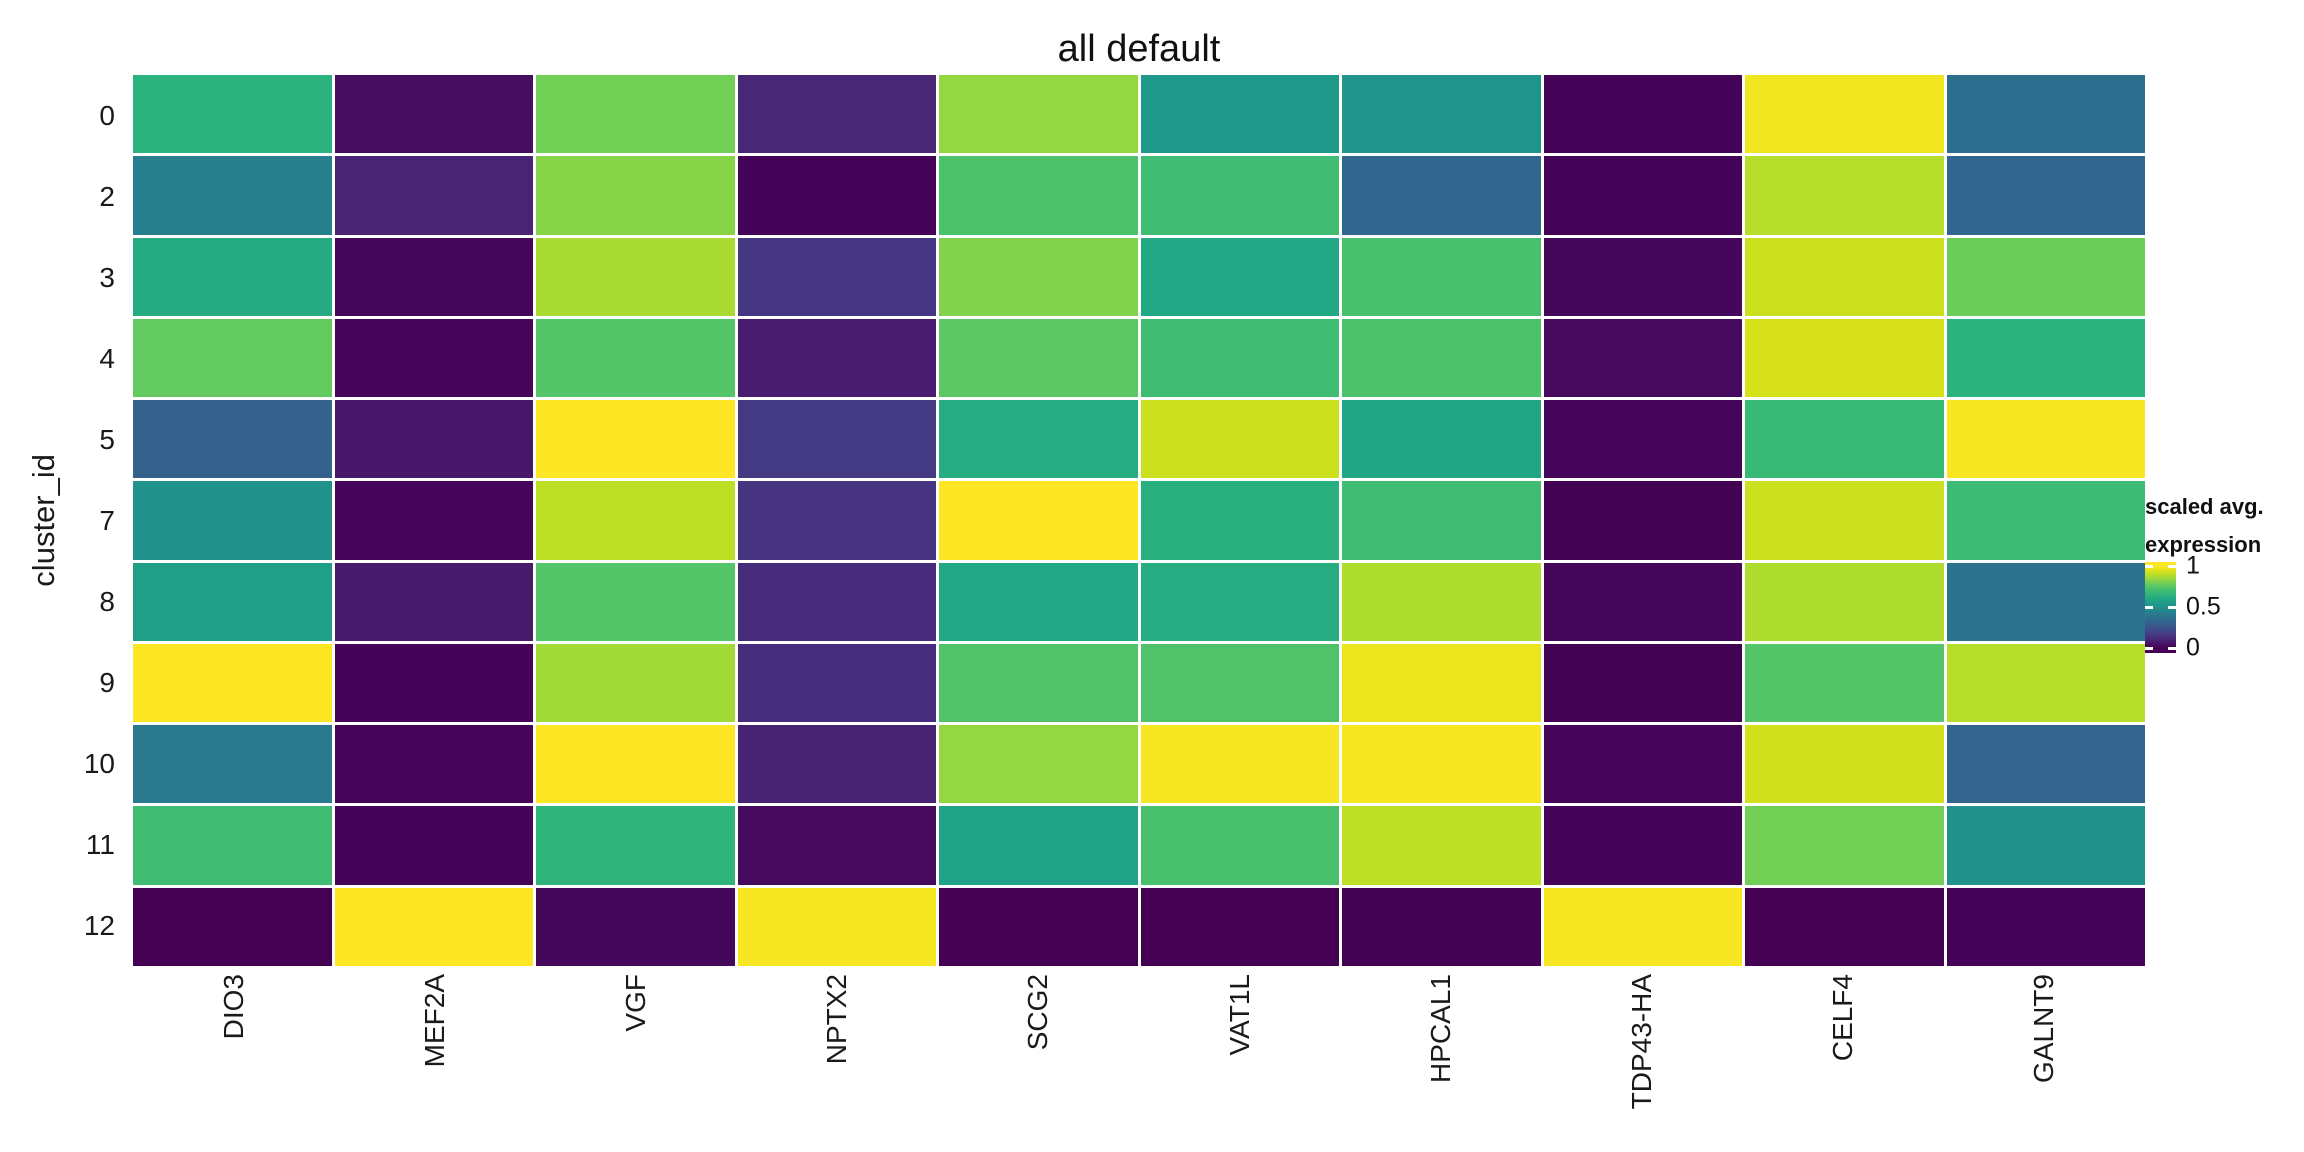  What do you see at coordinates (107, 196) in the screenshot?
I see `y-tick-label: 2` at bounding box center [107, 196].